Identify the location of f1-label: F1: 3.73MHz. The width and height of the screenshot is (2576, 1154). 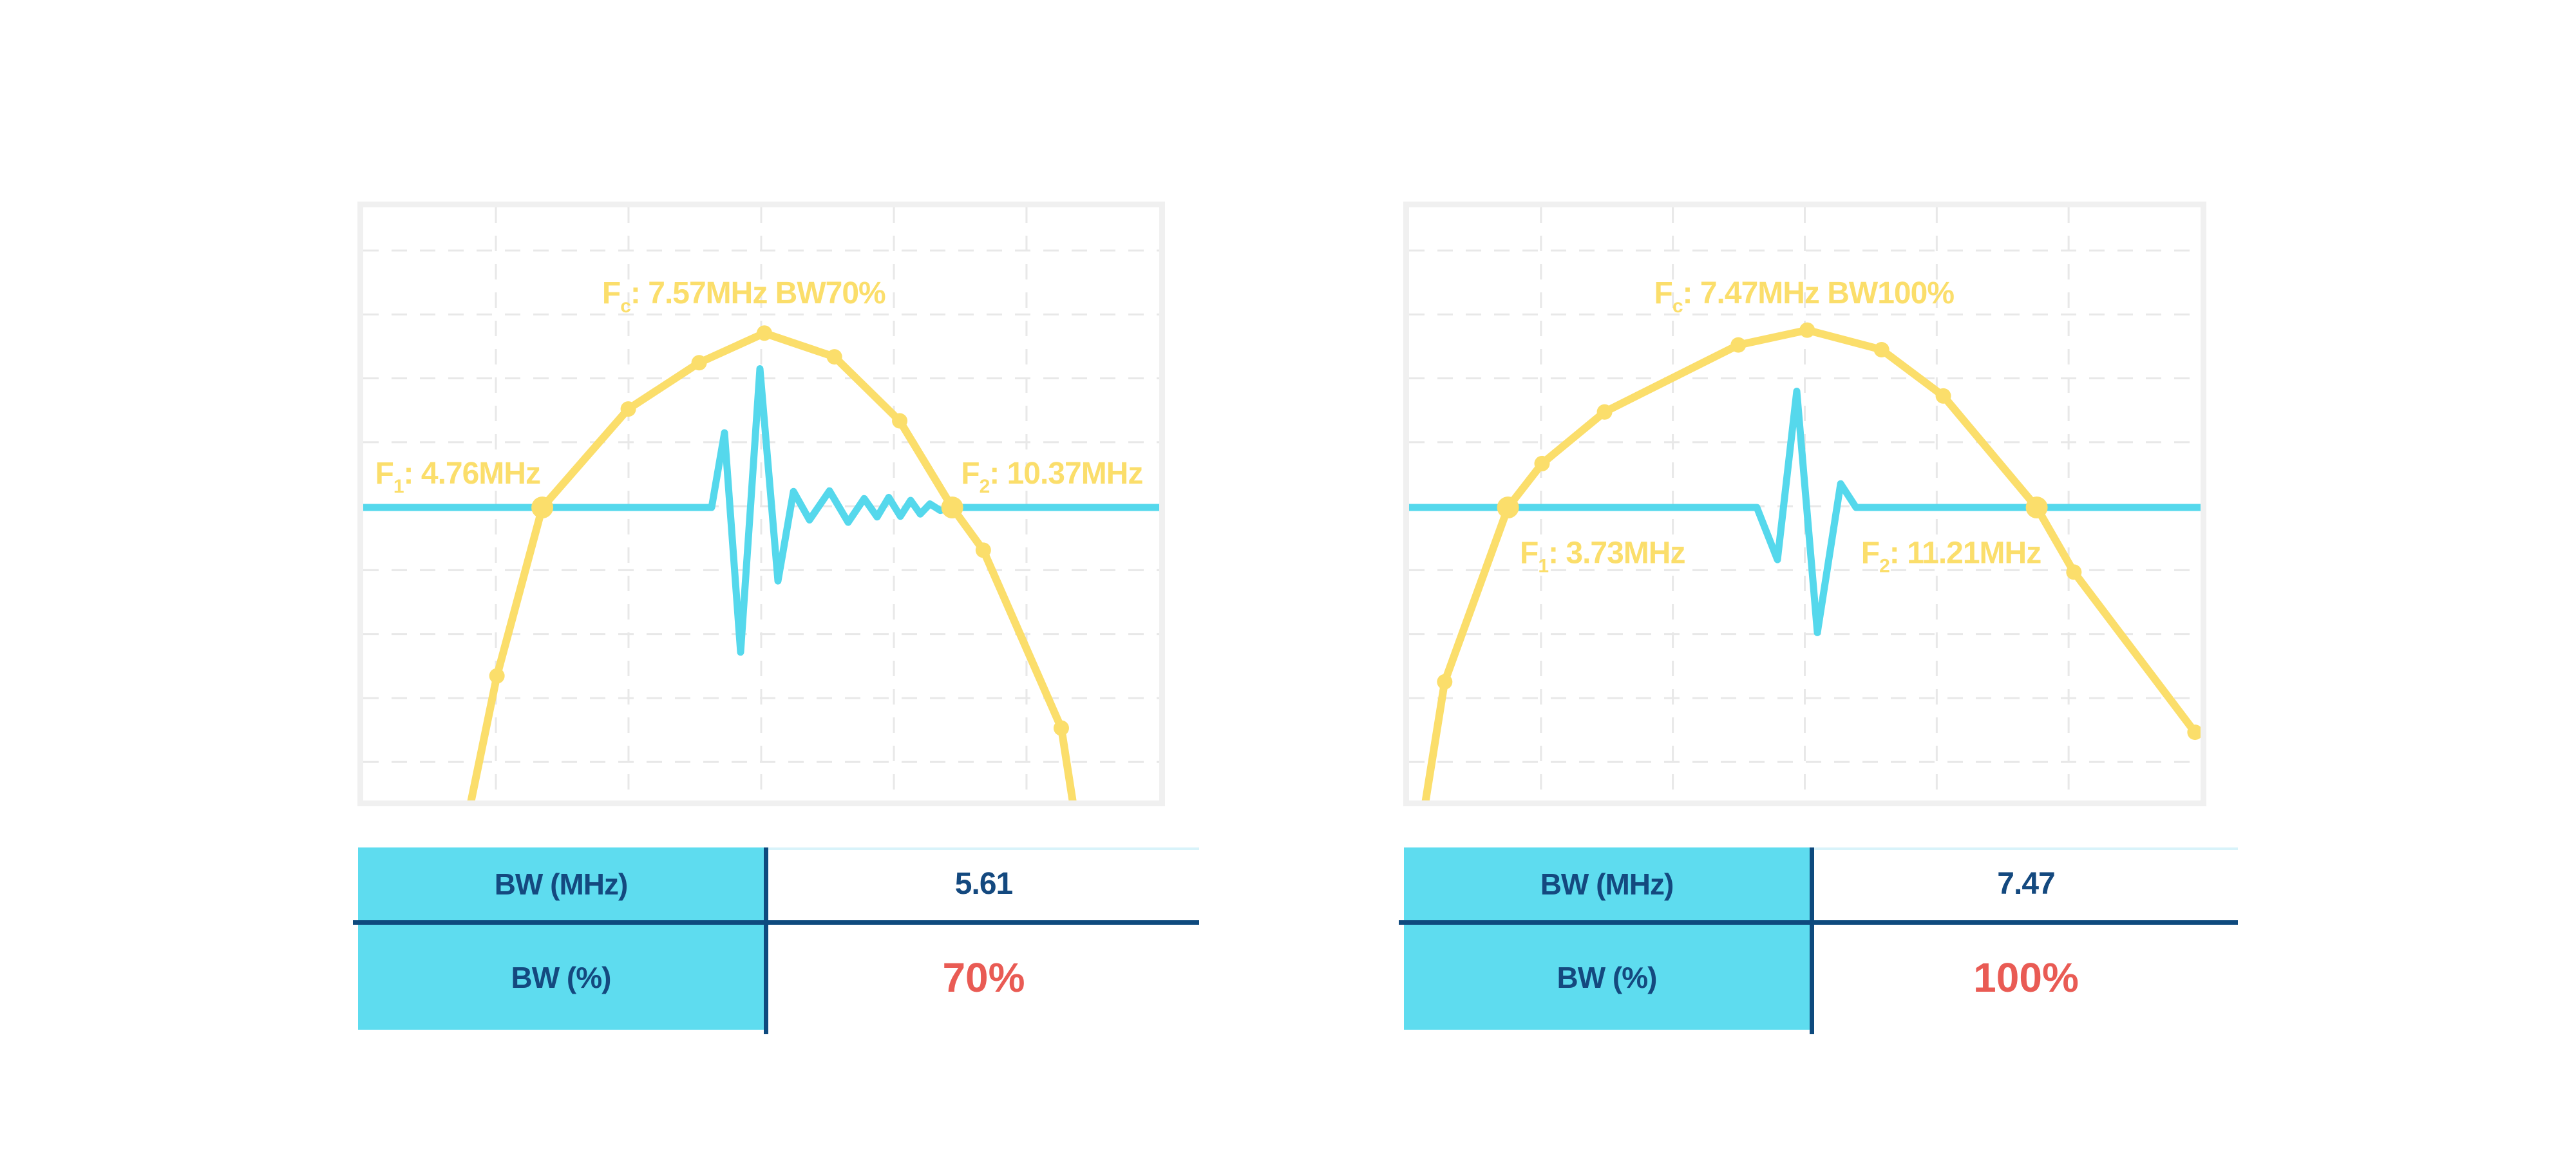
(1603, 556).